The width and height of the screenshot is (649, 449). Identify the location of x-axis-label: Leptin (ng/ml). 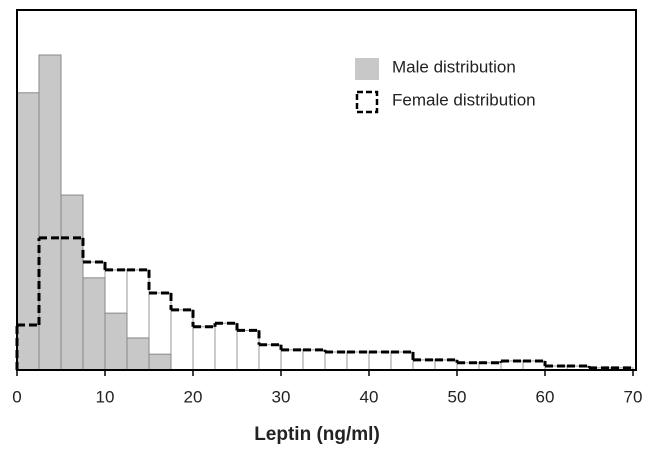
(317, 434).